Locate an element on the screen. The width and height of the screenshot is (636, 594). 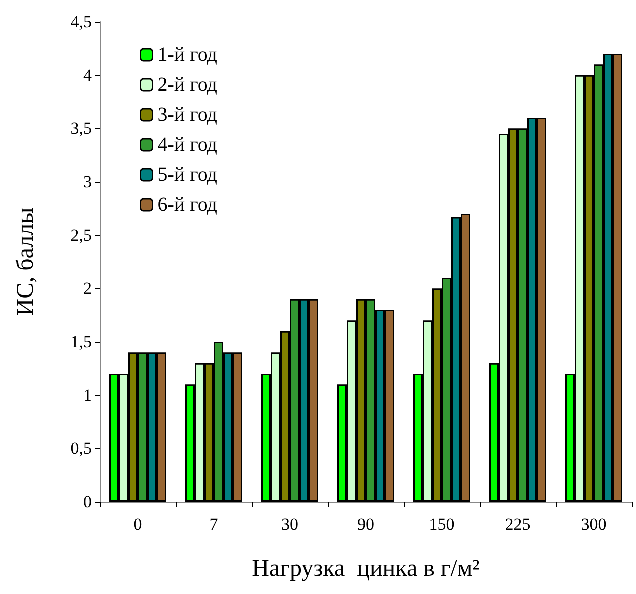
y-tick-label: 2 is located at coordinates (88, 288).